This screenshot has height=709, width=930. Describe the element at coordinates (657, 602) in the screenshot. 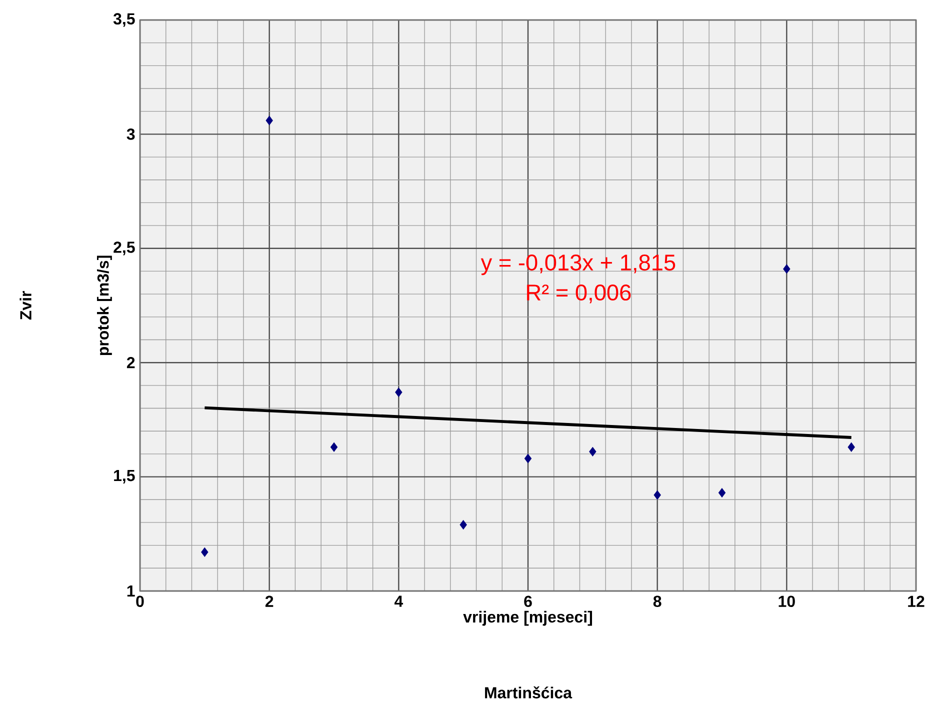

I see `x-tick-label: 8` at that location.